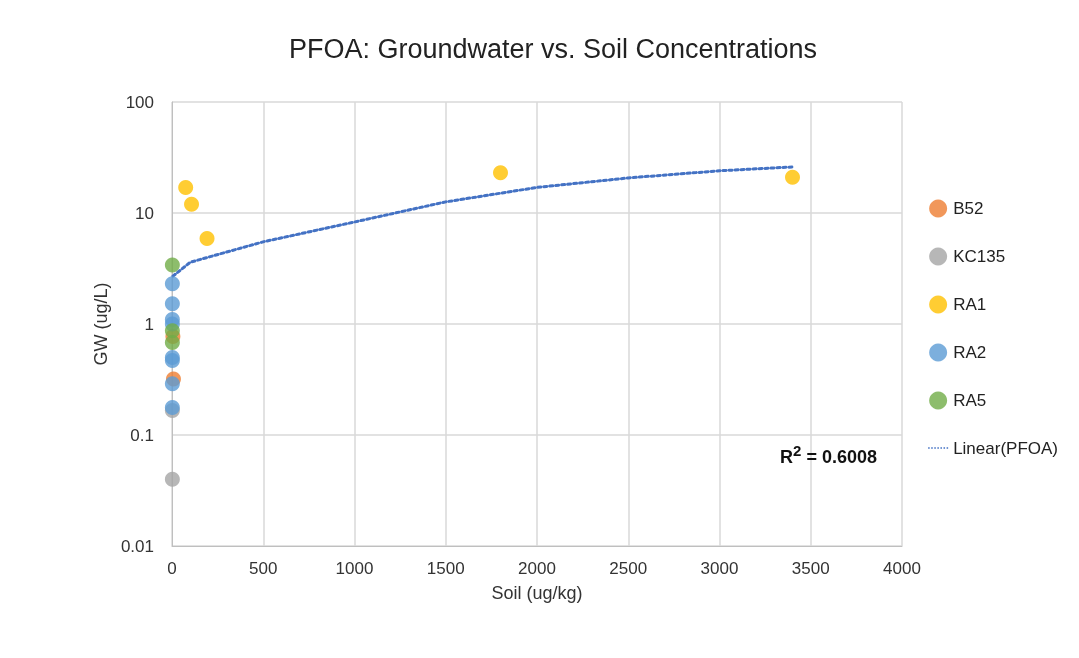 The image size is (1079, 658). Describe the element at coordinates (144, 213) in the screenshot. I see `y-tick-label: 10` at that location.